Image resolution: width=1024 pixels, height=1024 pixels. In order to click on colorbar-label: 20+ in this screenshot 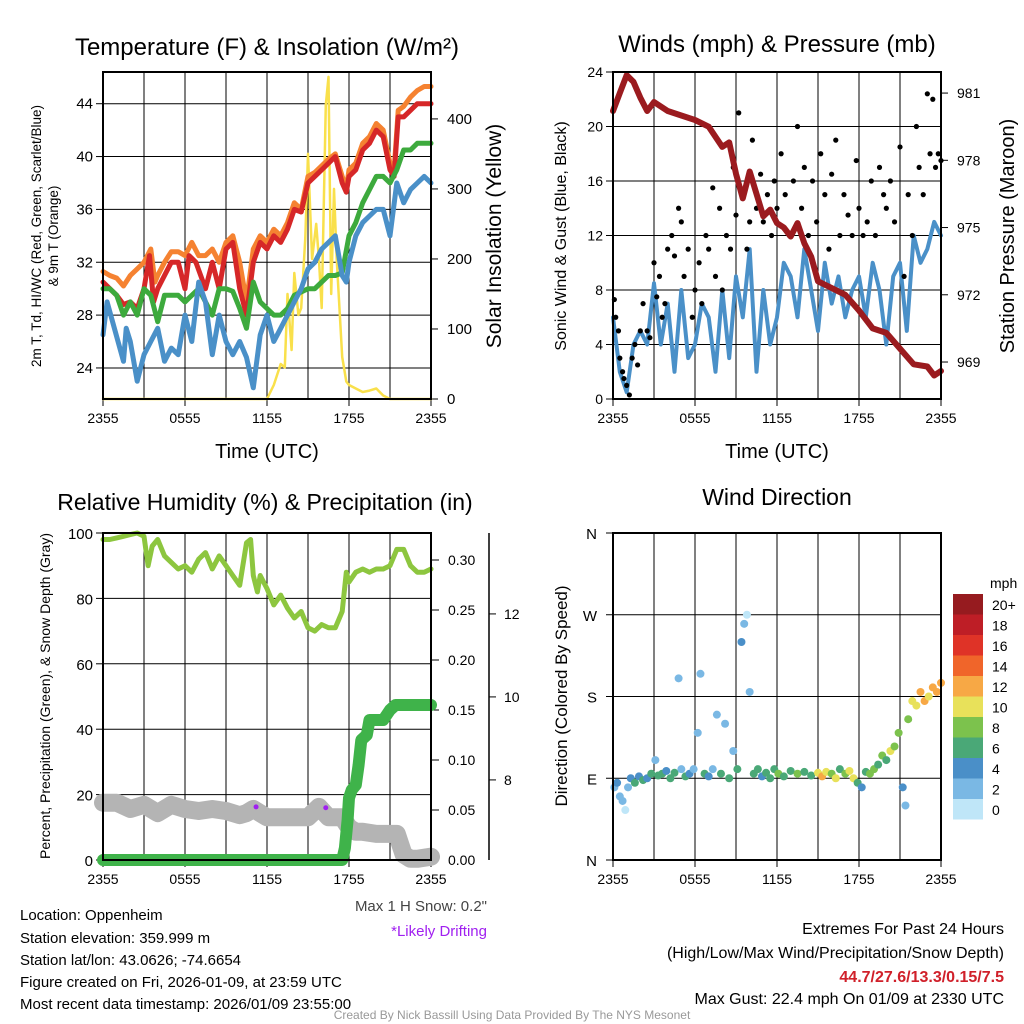, I will do `click(1004, 605)`.